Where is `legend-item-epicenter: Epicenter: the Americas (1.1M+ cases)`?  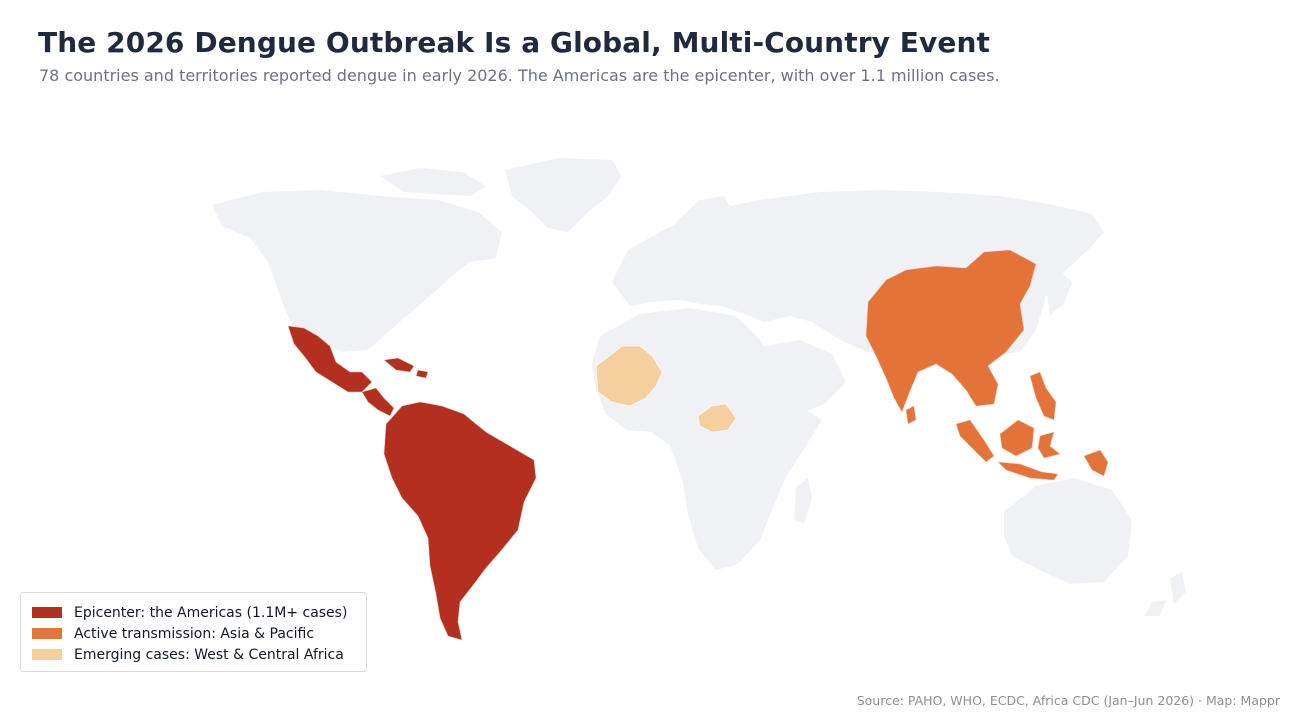 legend-item-epicenter: Epicenter: the Americas (1.1M+ cases) is located at coordinates (194, 612).